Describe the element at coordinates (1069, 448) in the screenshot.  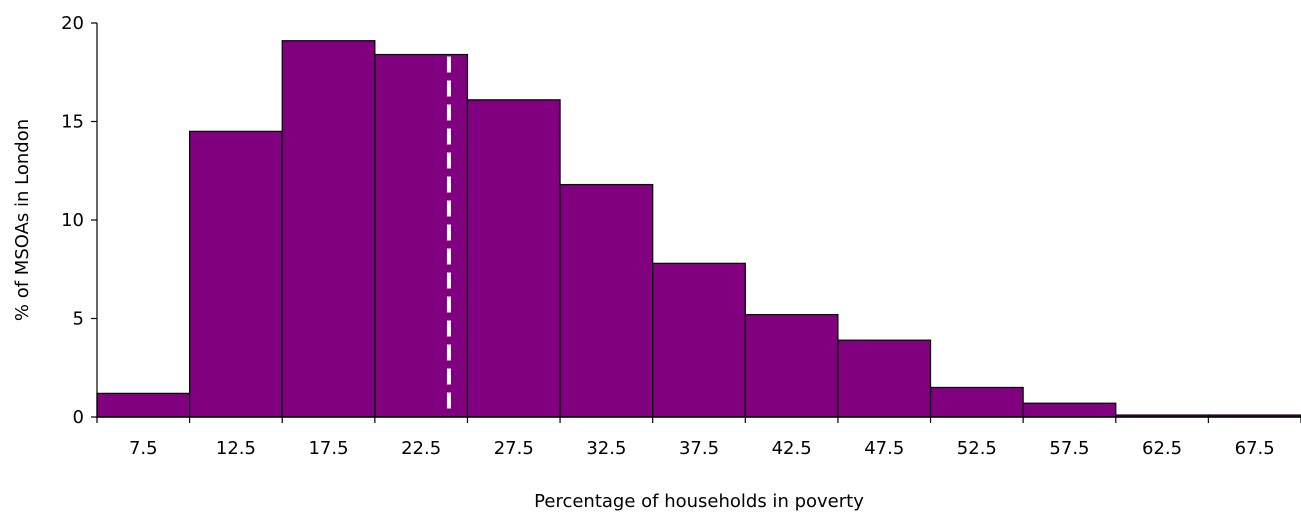
I see `x-tick-label: 57.5` at that location.